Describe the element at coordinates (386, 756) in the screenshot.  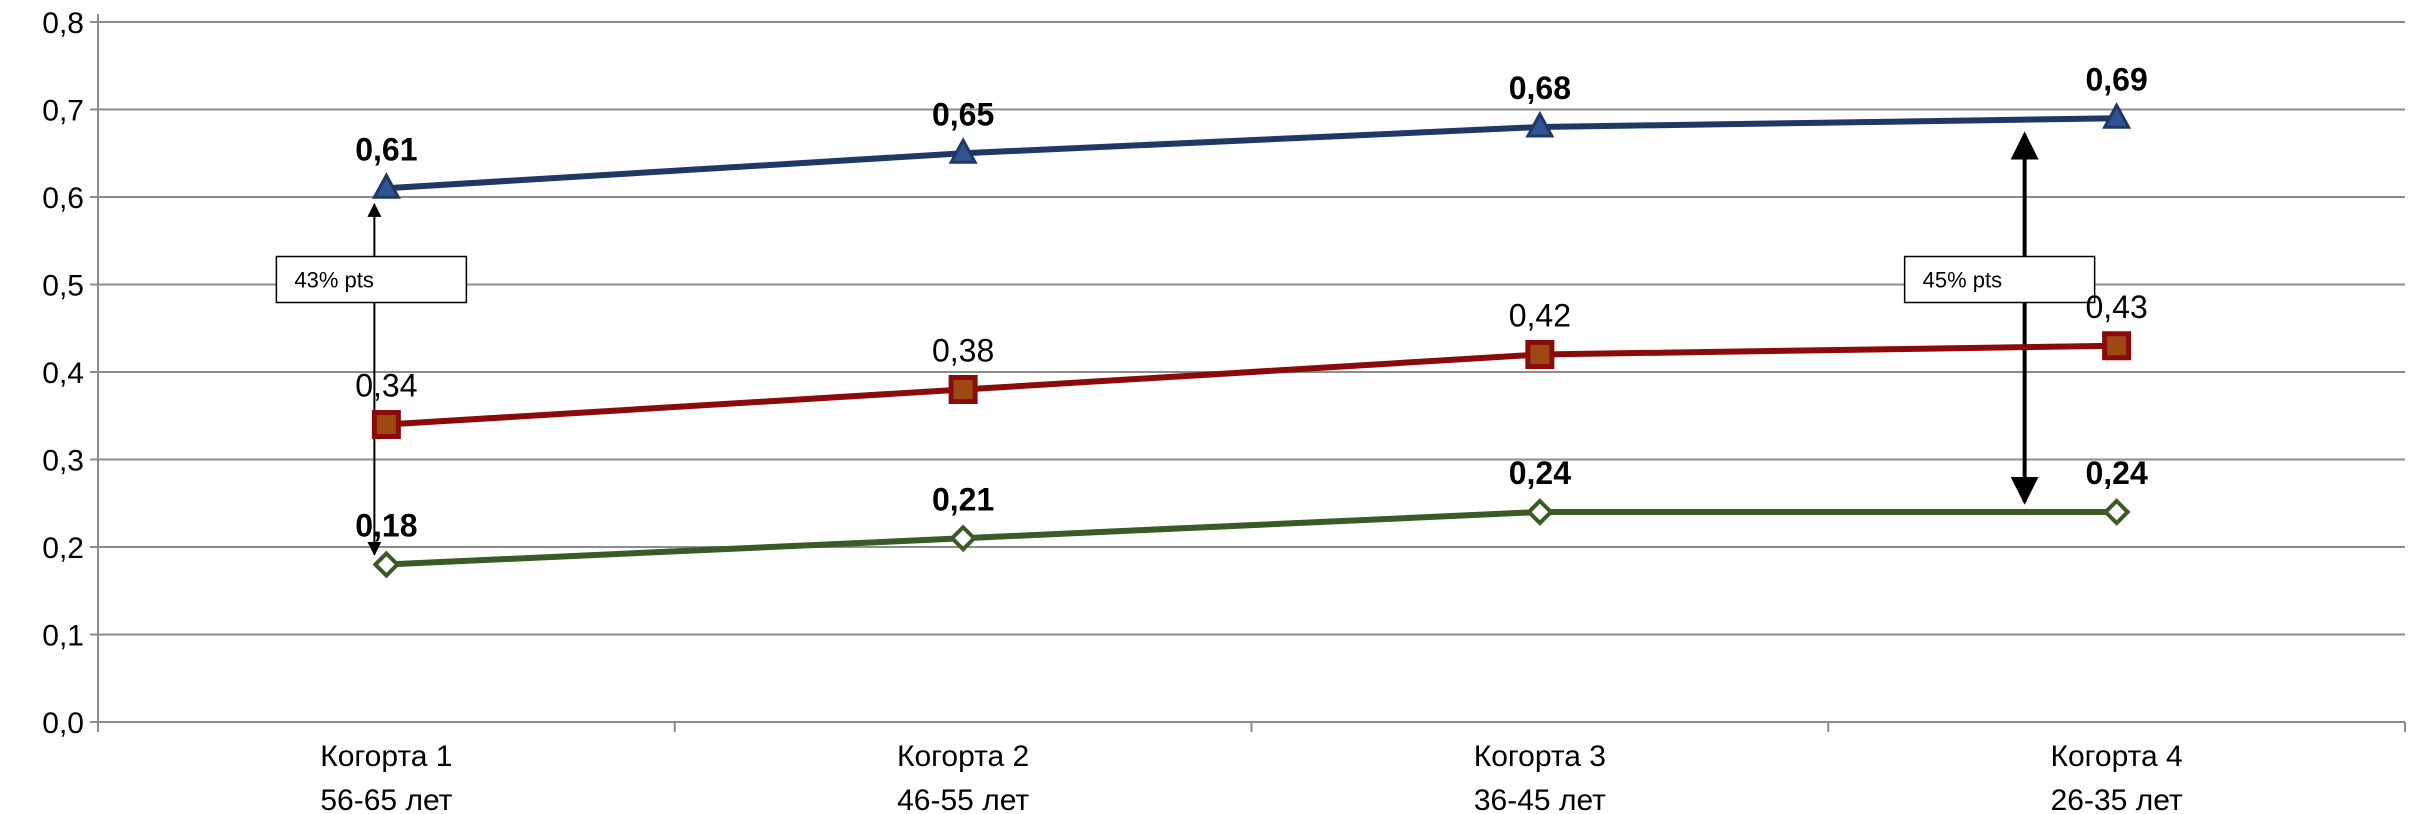
I see `x-tick-label: Когорта 1` at that location.